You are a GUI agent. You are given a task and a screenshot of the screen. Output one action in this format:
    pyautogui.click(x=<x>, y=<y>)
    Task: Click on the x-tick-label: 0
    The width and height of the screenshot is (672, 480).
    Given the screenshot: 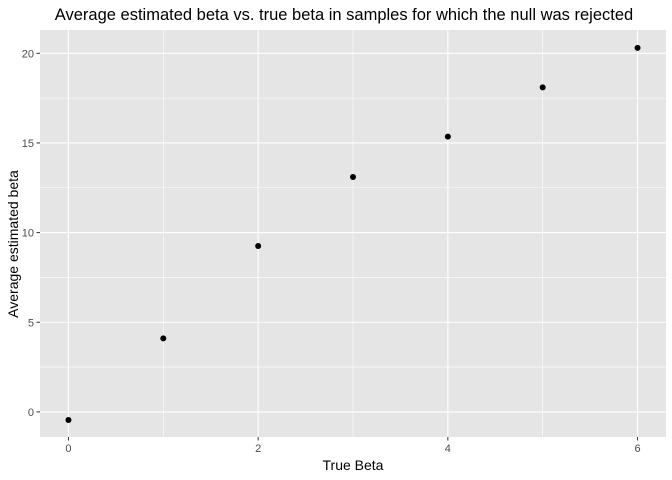 What is the action you would take?
    pyautogui.click(x=68, y=449)
    